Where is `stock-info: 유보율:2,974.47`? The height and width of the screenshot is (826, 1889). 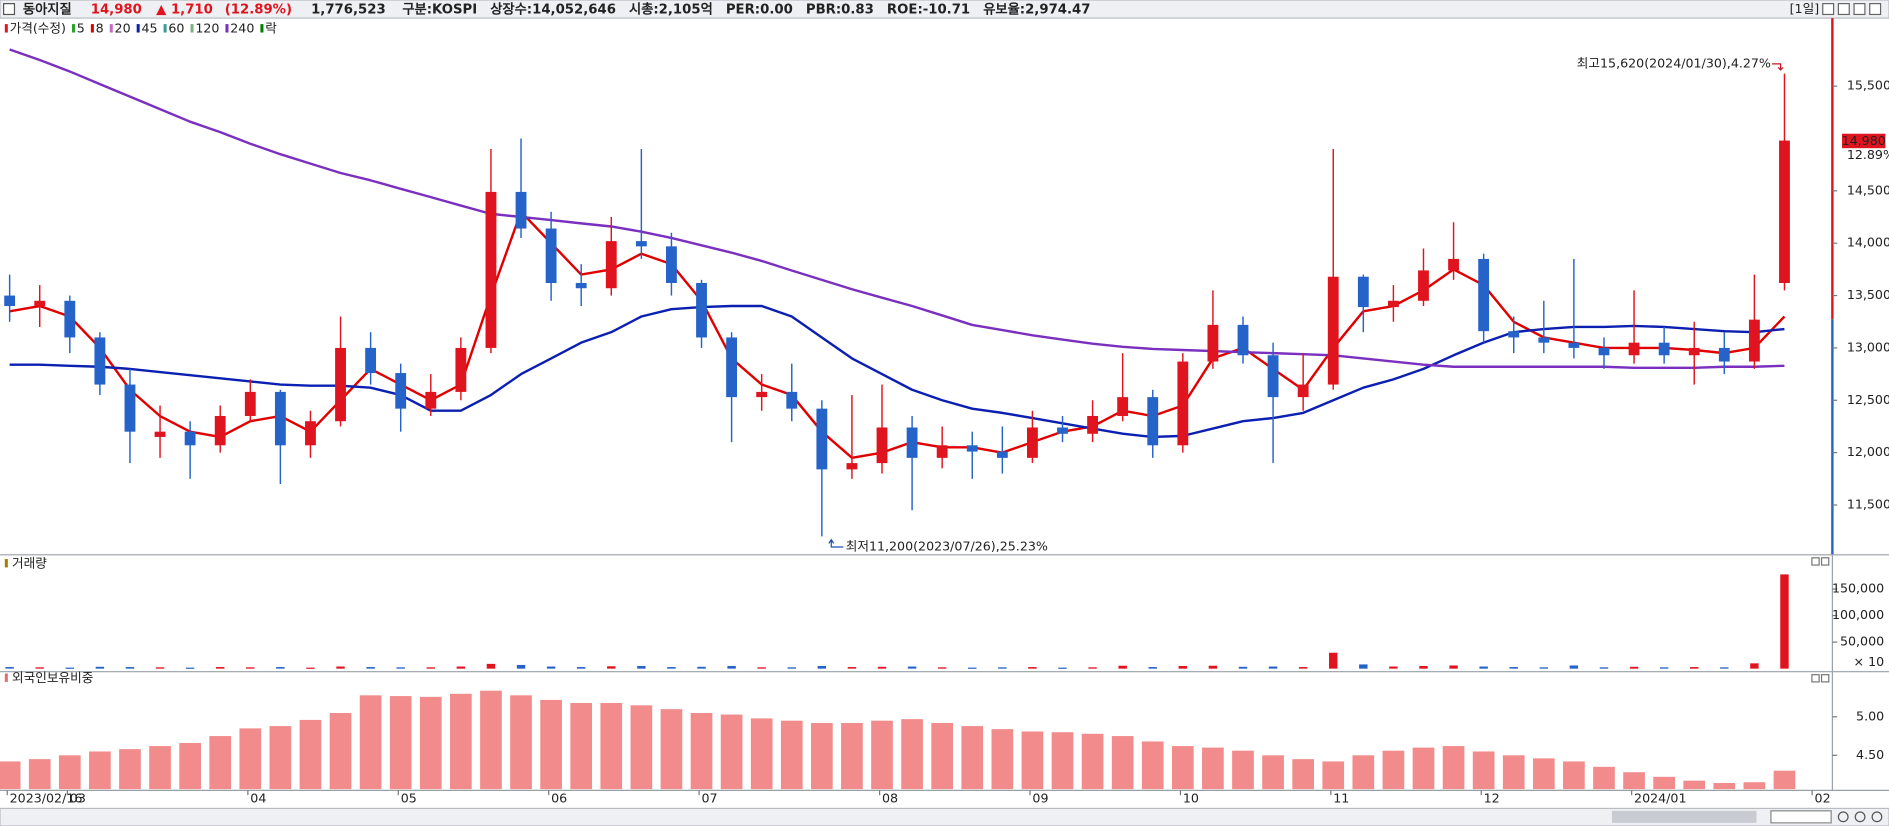 stock-info: 유보율:2,974.47 is located at coordinates (1036, 9).